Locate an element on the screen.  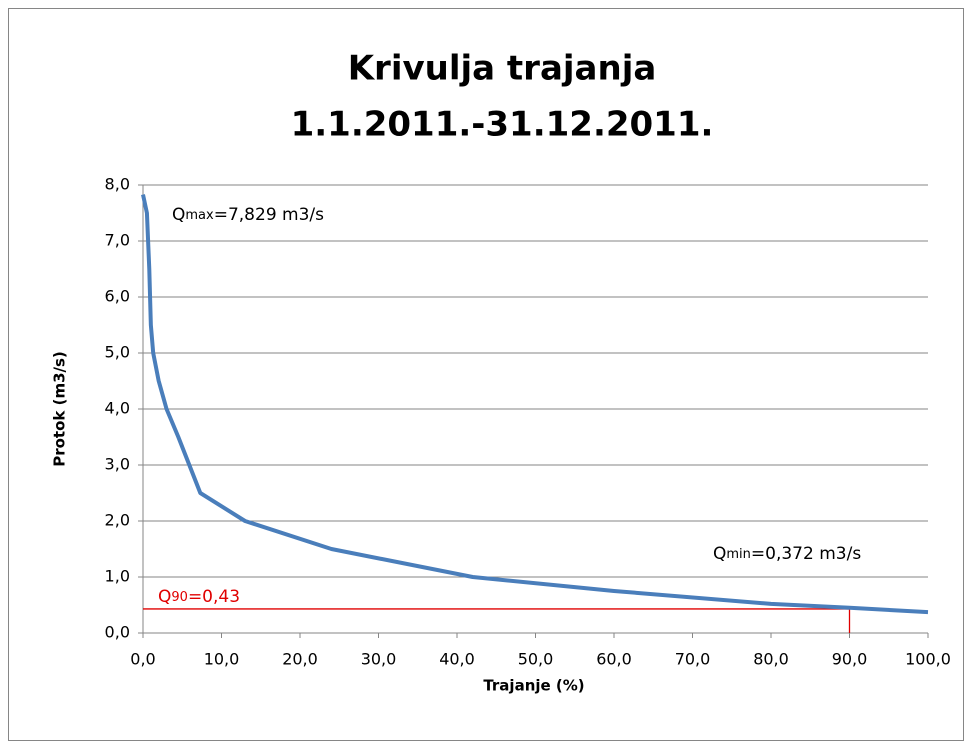
annotation-part: =0,43 is located at coordinates (214, 597).